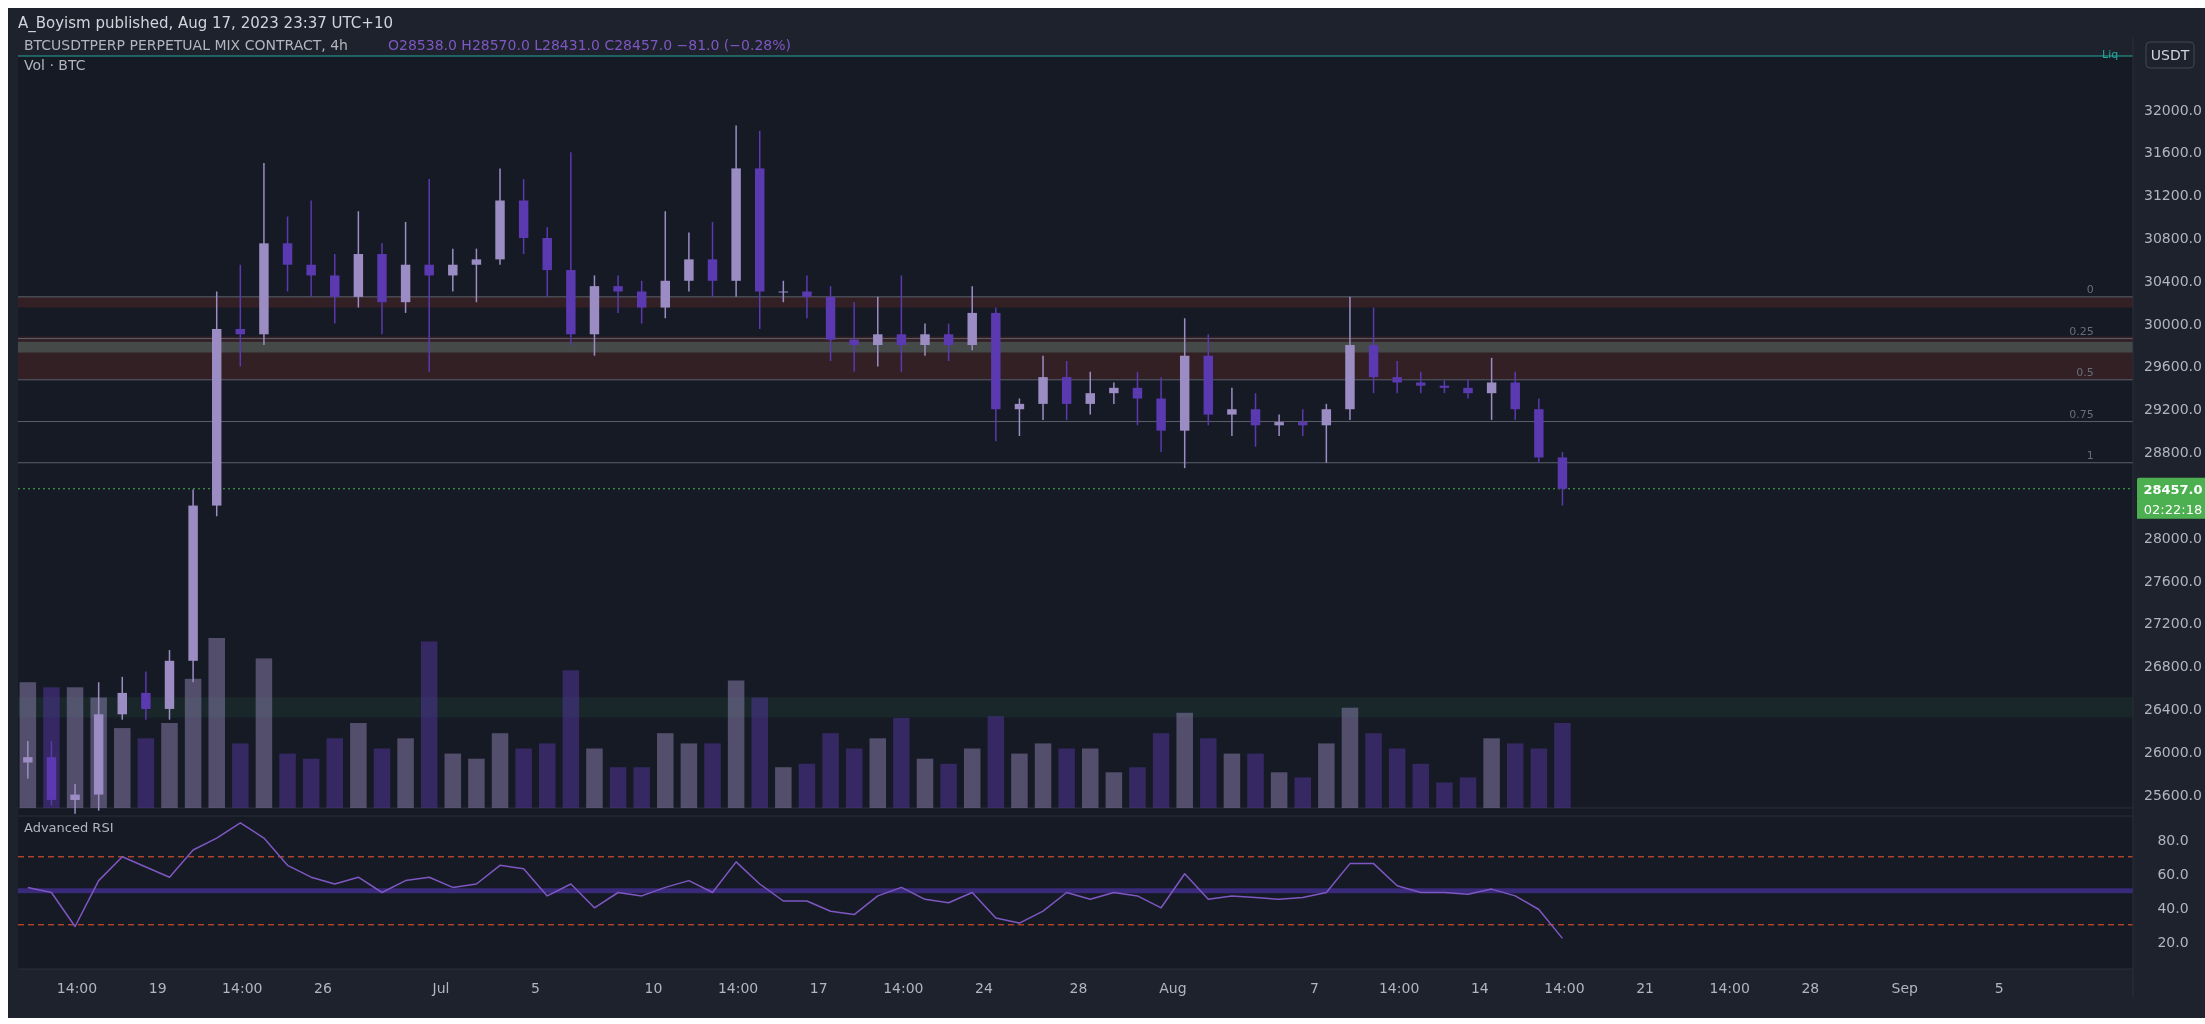  Describe the element at coordinates (186, 45) in the screenshot. I see `chart-title: BTCUSDTPERP PERPETUAL MIX CONTRACT, 4h` at that location.